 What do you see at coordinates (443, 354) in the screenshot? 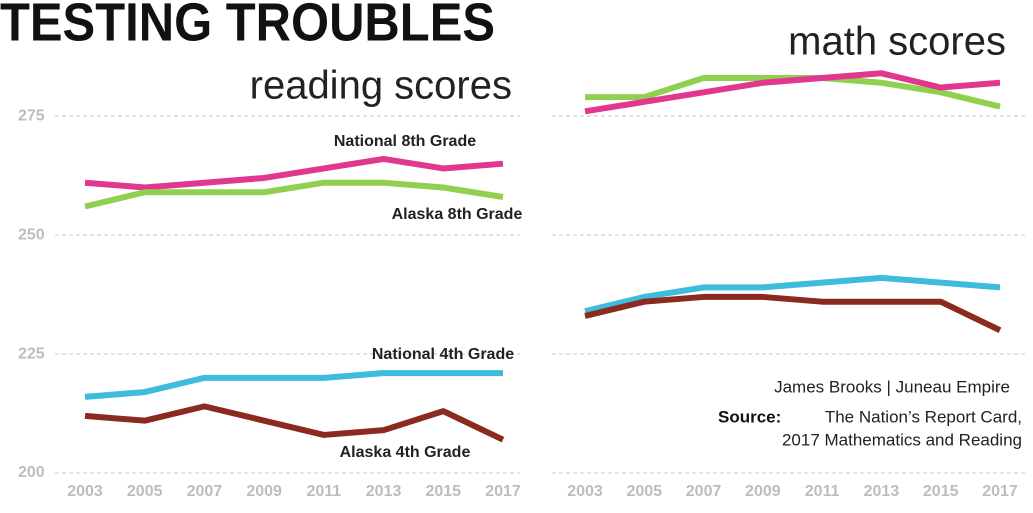
I see `series-label: National 4th Grade` at bounding box center [443, 354].